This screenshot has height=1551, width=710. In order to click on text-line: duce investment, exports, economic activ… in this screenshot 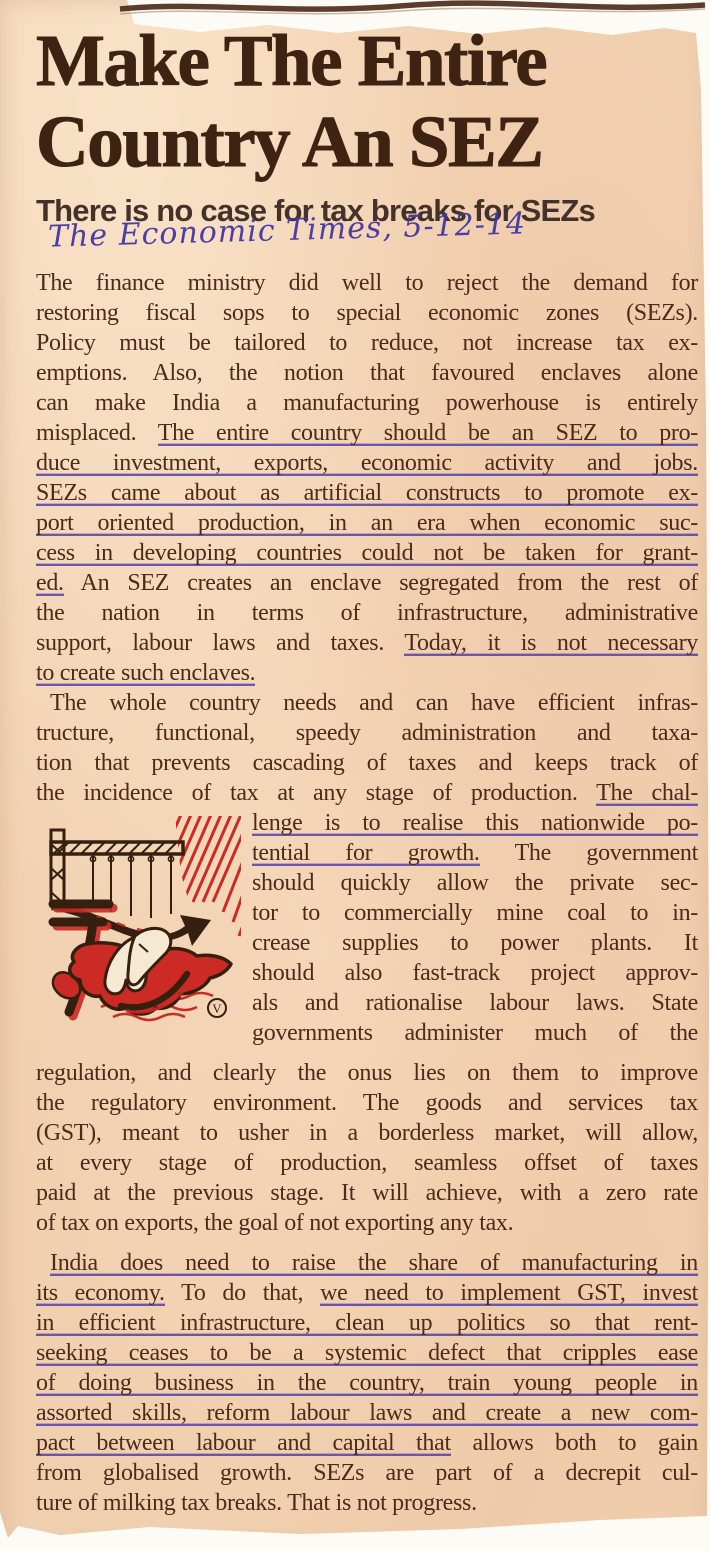, I will do `click(367, 463)`.